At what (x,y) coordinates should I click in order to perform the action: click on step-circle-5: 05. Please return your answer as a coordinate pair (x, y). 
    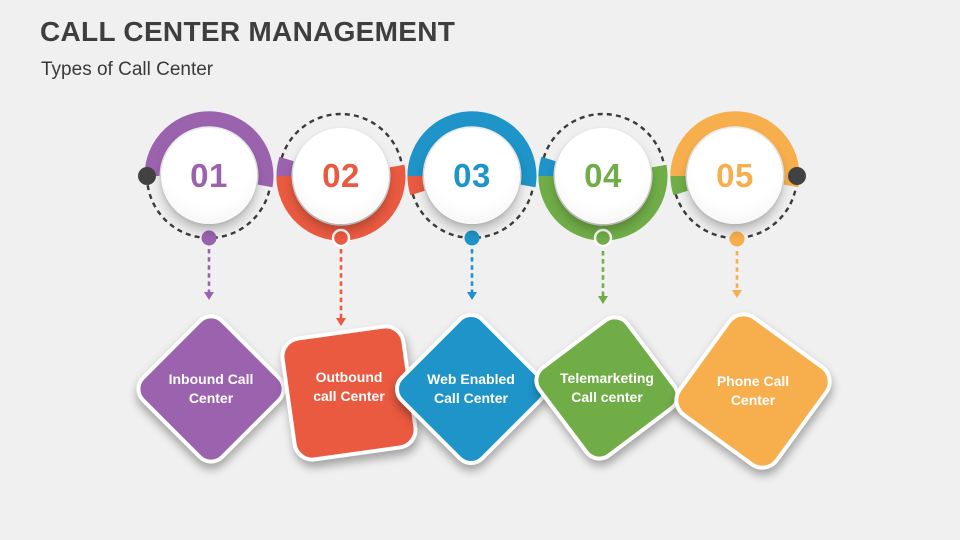
    Looking at the image, I should click on (735, 176).